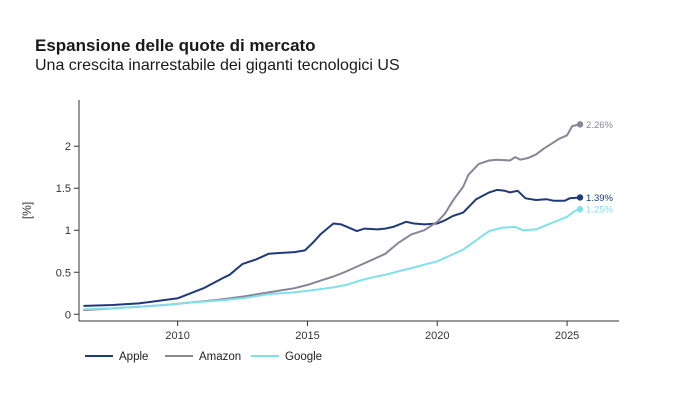  Describe the element at coordinates (303, 357) in the screenshot. I see `legend-label-google: Google` at that location.